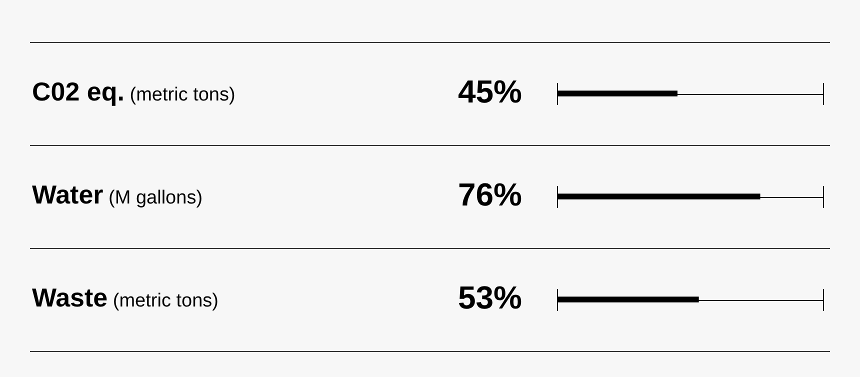 This screenshot has width=860, height=377. I want to click on data-label: 45%, so click(490, 91).